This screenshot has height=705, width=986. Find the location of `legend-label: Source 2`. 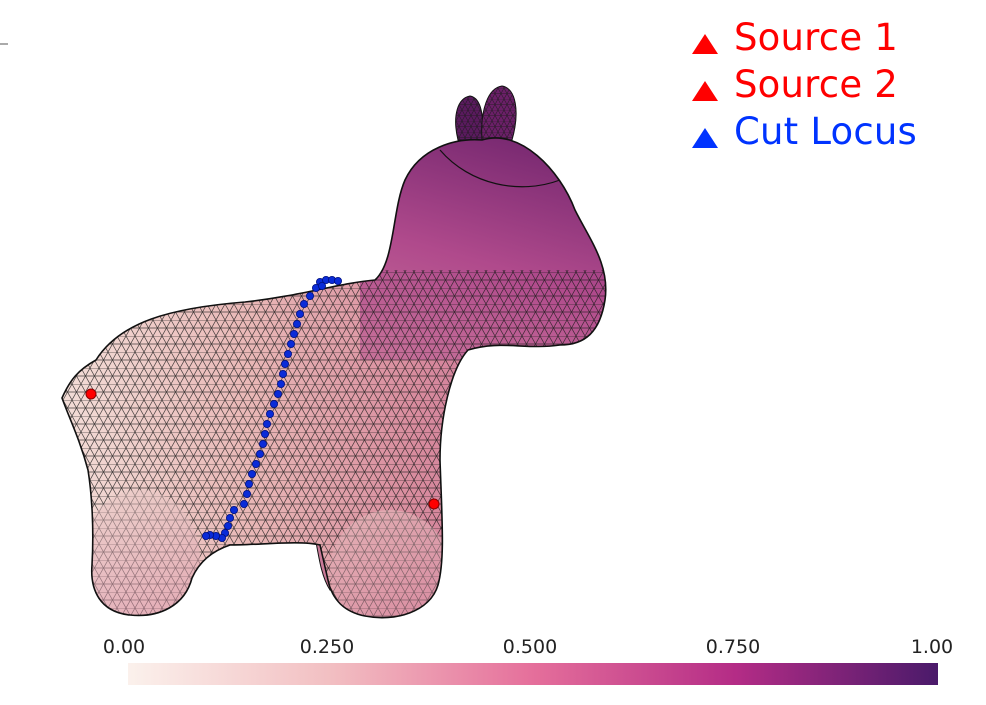

legend-label: Source 2 is located at coordinates (816, 84).